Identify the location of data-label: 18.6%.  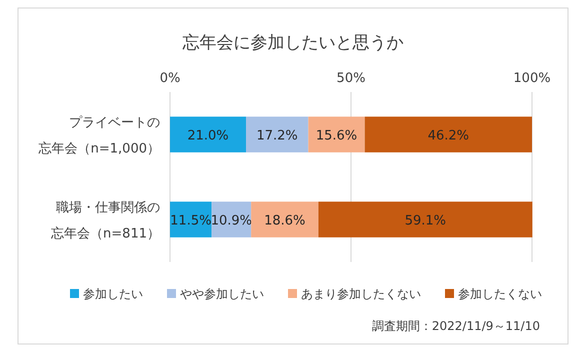
(285, 221).